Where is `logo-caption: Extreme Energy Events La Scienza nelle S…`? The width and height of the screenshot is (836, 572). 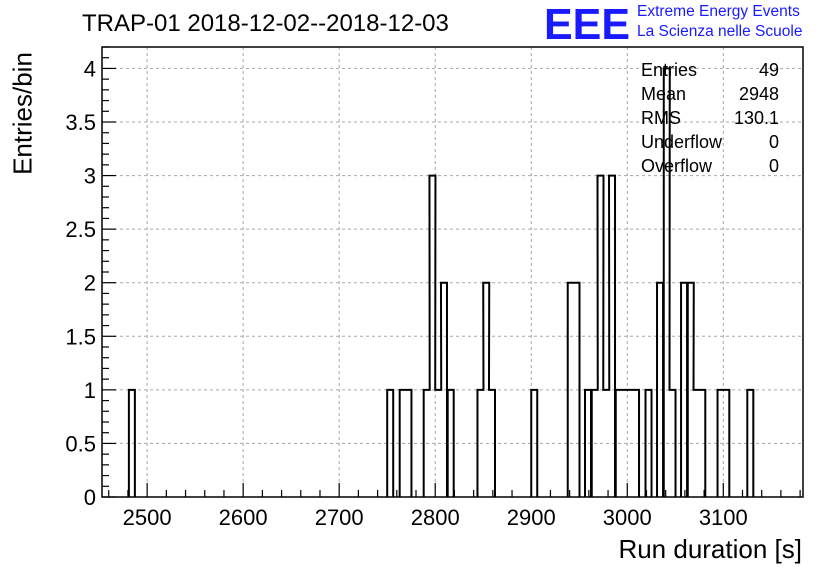 logo-caption: Extreme Energy Events La Scienza nelle S… is located at coordinates (719, 22).